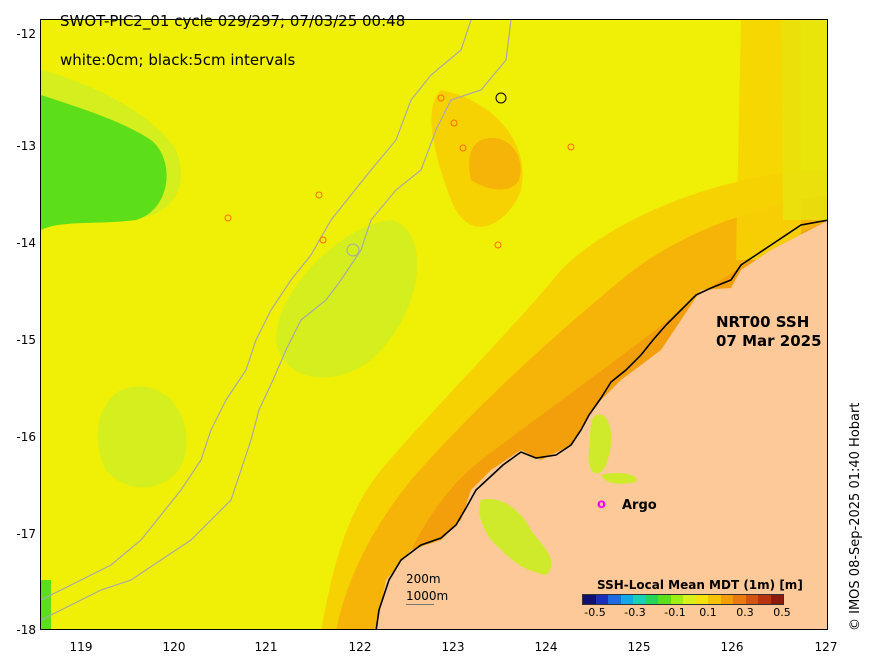 Image resolution: width=872 pixels, height=666 pixels. What do you see at coordinates (708, 612) in the screenshot?
I see `colorbar-tick: 0.1` at bounding box center [708, 612].